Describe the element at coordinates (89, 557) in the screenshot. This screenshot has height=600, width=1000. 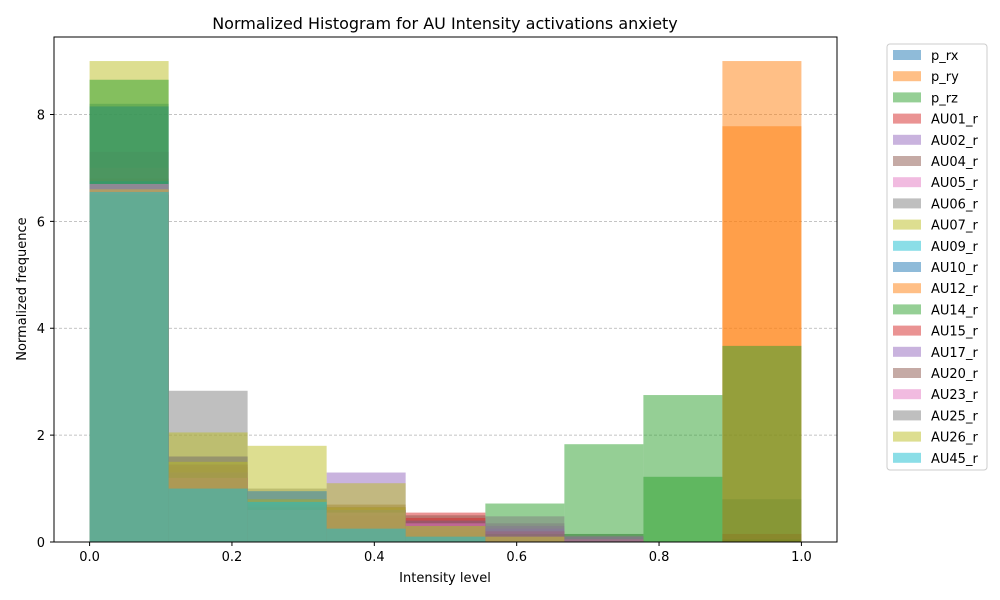
I see `x-tick-label: 0.0` at that location.